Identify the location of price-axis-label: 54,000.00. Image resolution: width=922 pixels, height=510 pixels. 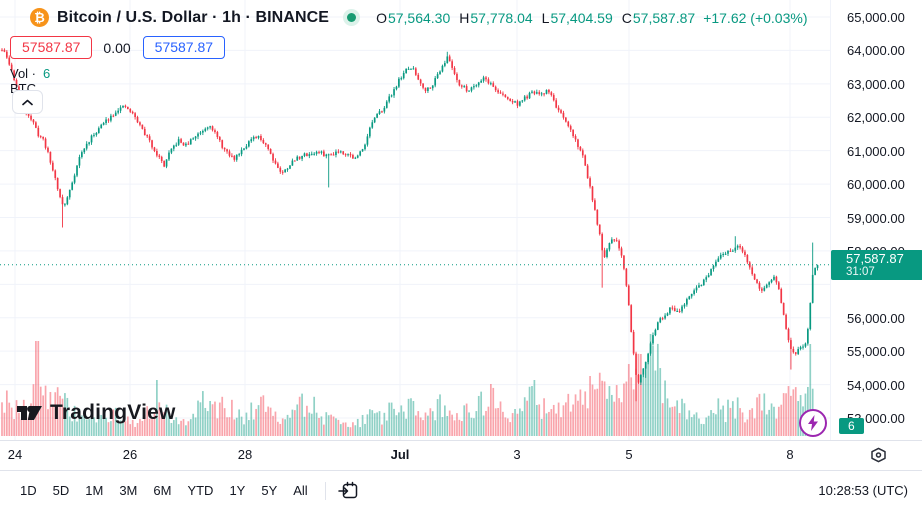
(876, 385).